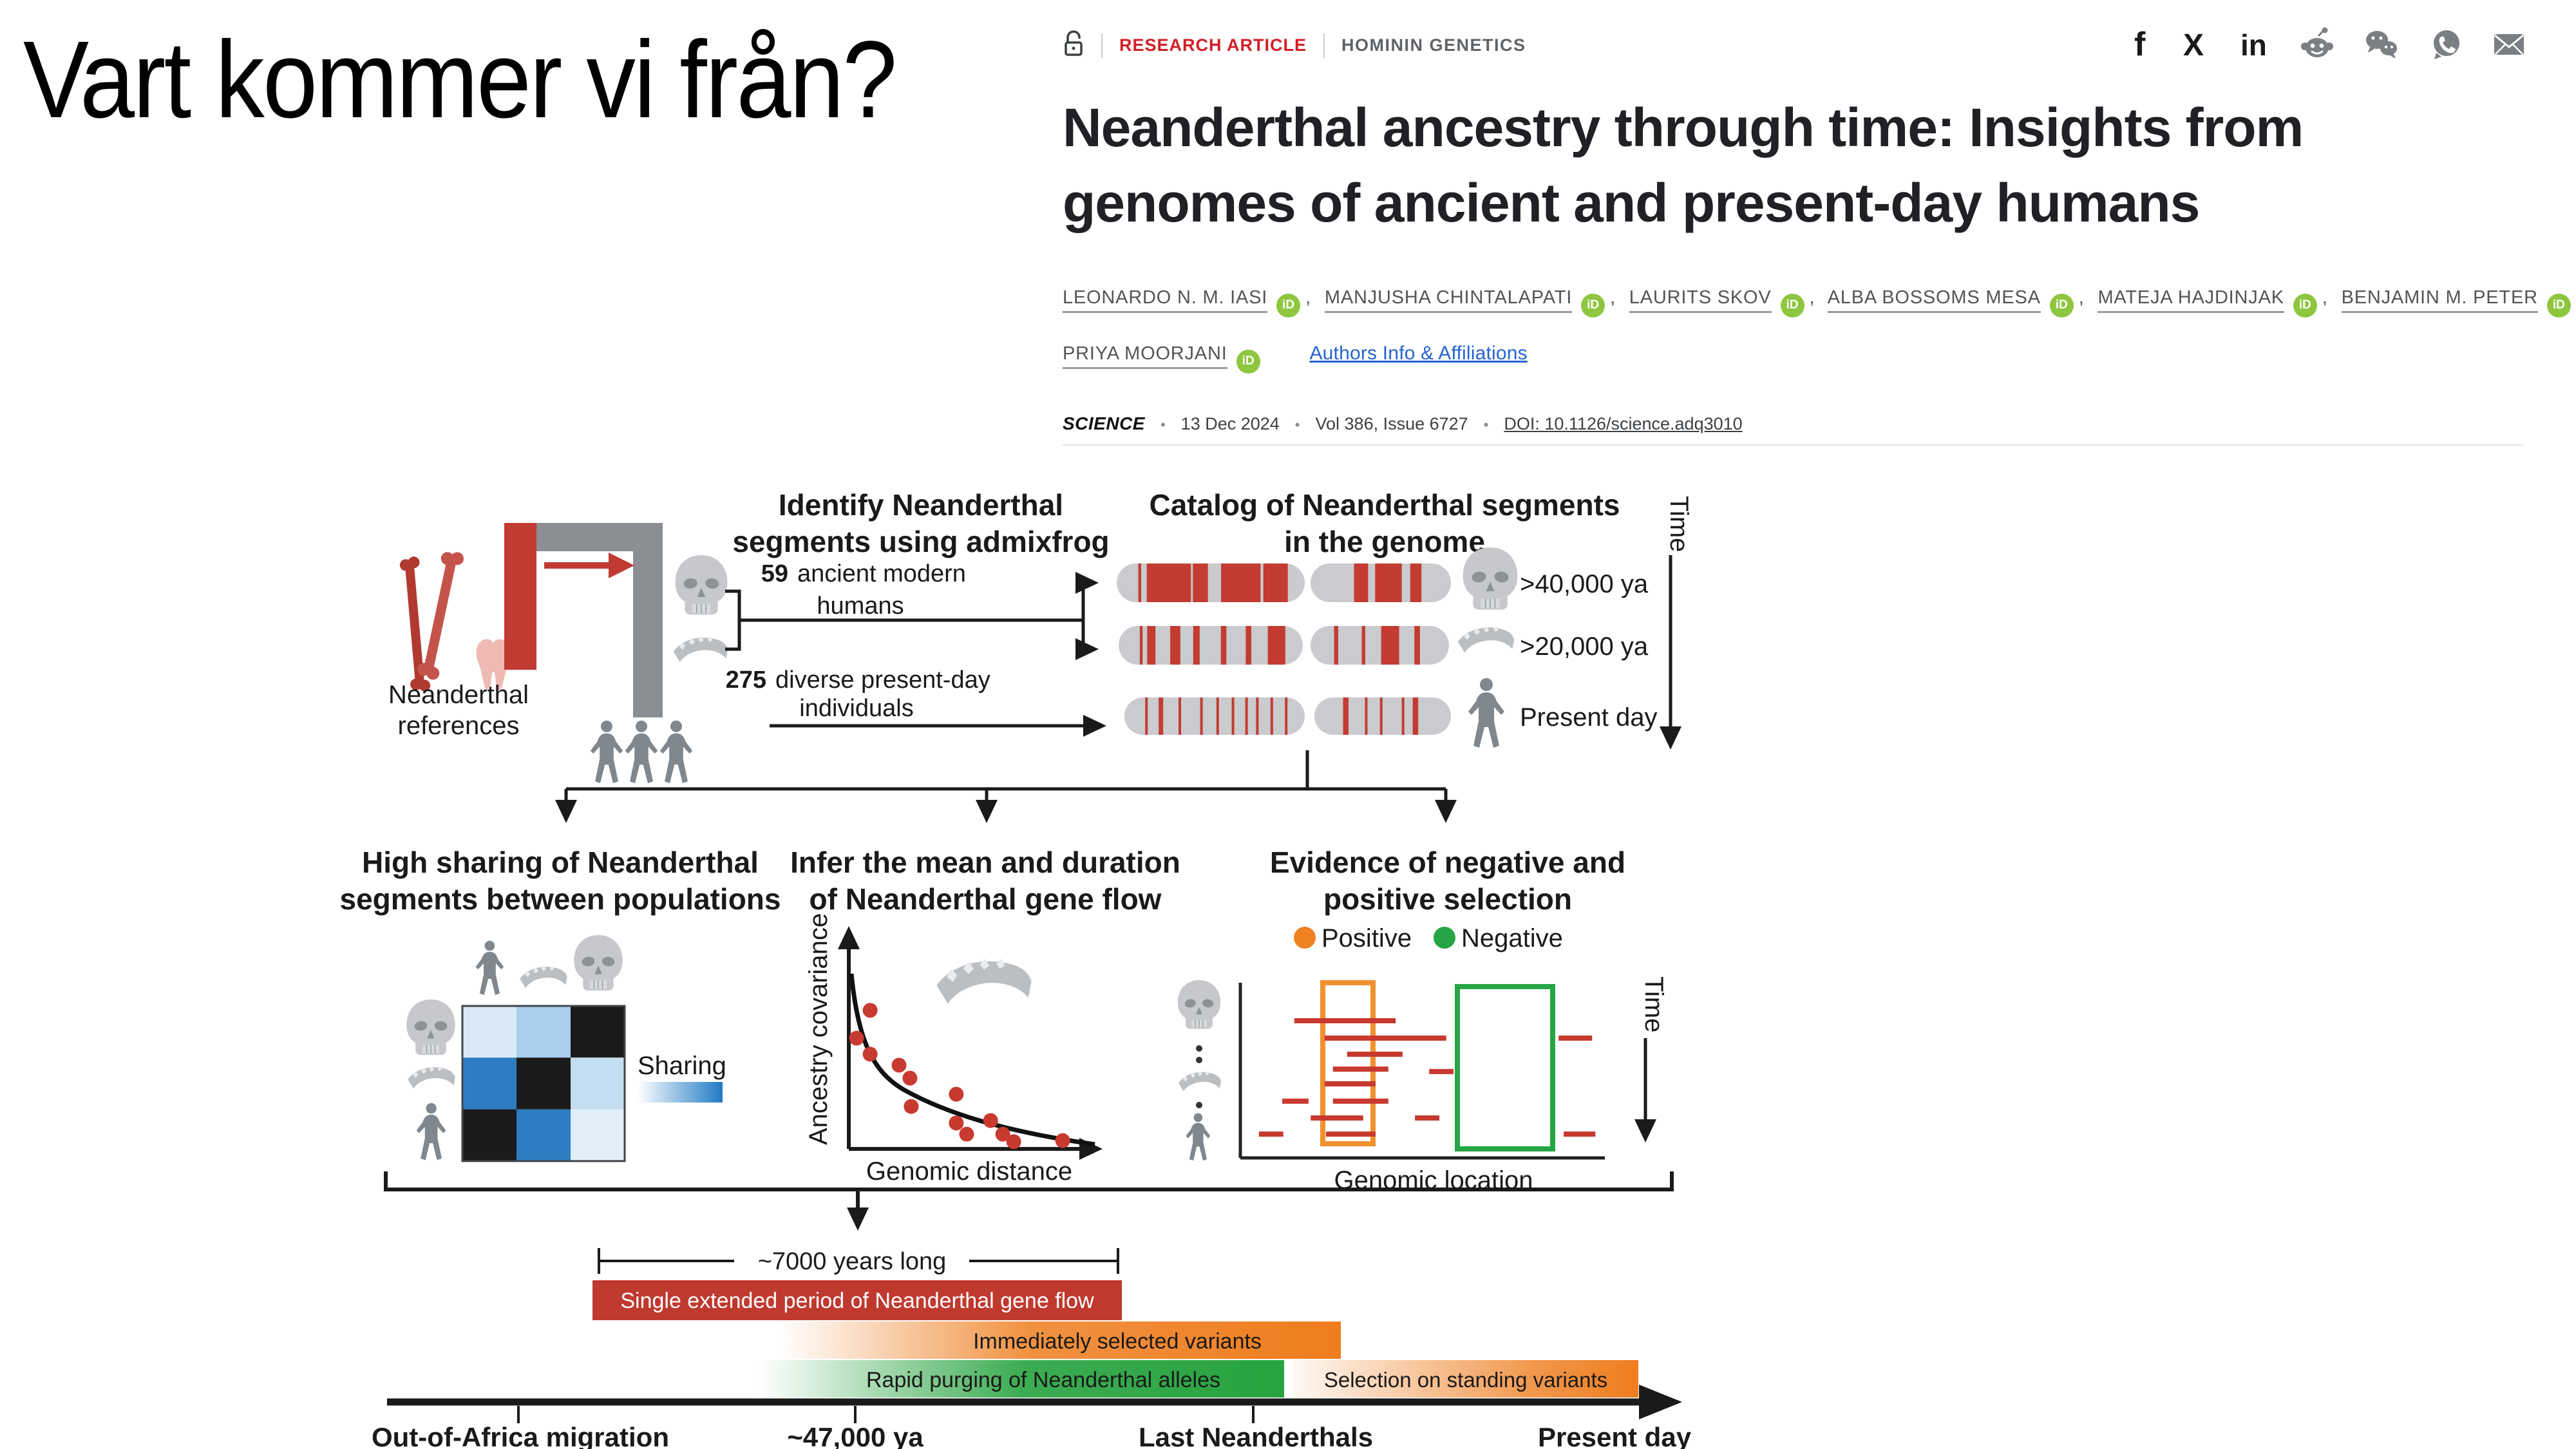 The image size is (2576, 1449). What do you see at coordinates (1427, 1077) in the screenshot?
I see `segment-marks` at bounding box center [1427, 1077].